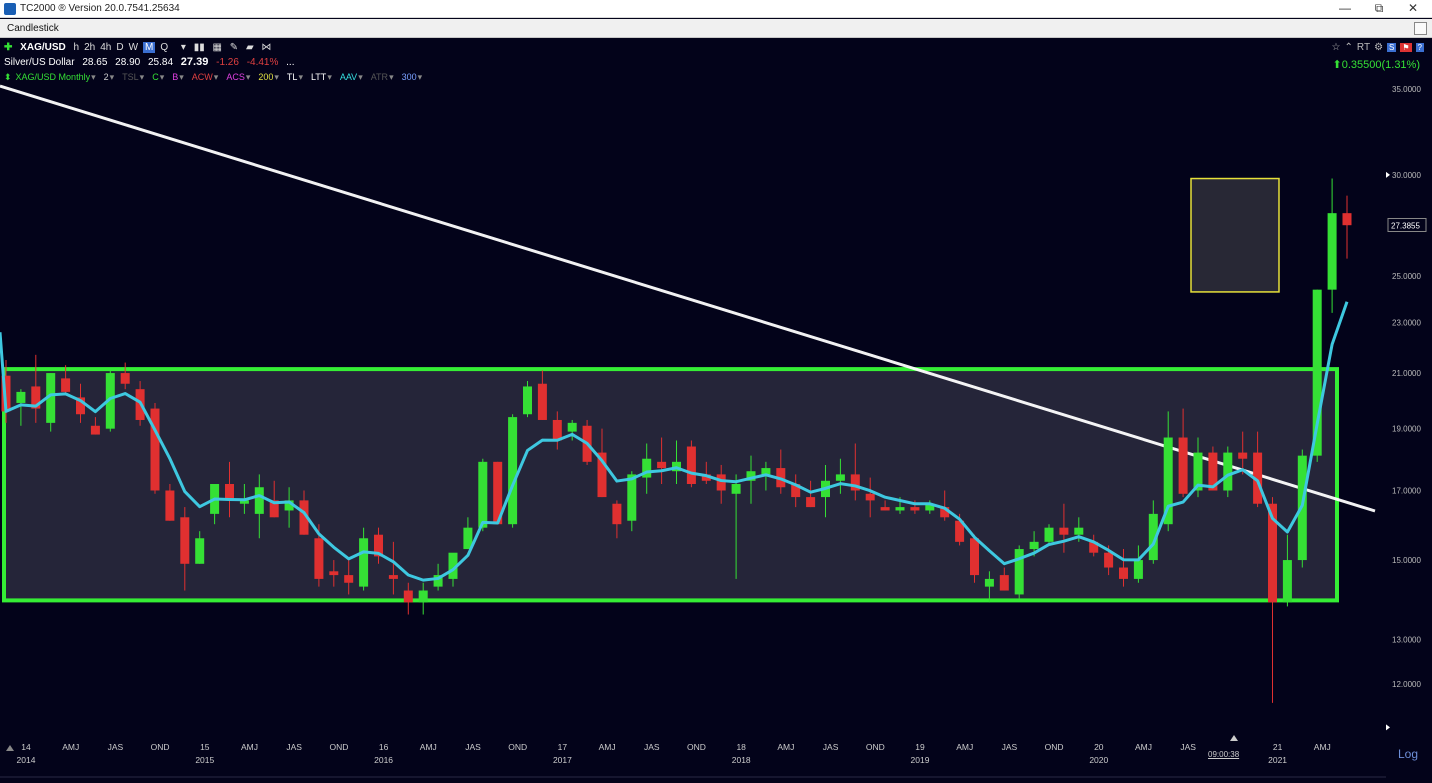 The image size is (1432, 783). What do you see at coordinates (1348, 47) in the screenshot?
I see `flag-up-icon: ⌃` at bounding box center [1348, 47].